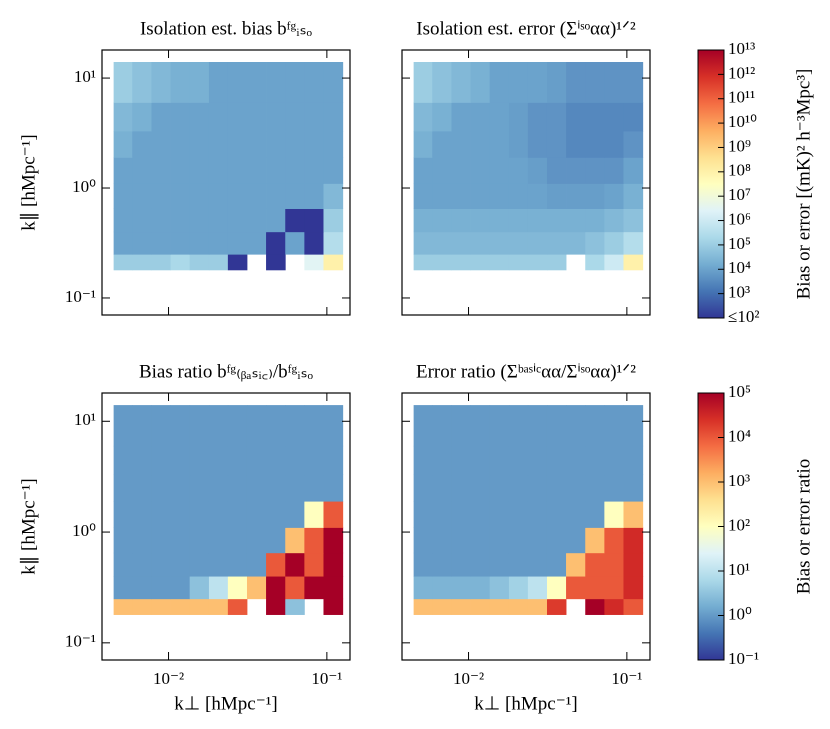  I want to click on y-axis-label: k∥ [hMpc⁻¹], so click(28, 182).